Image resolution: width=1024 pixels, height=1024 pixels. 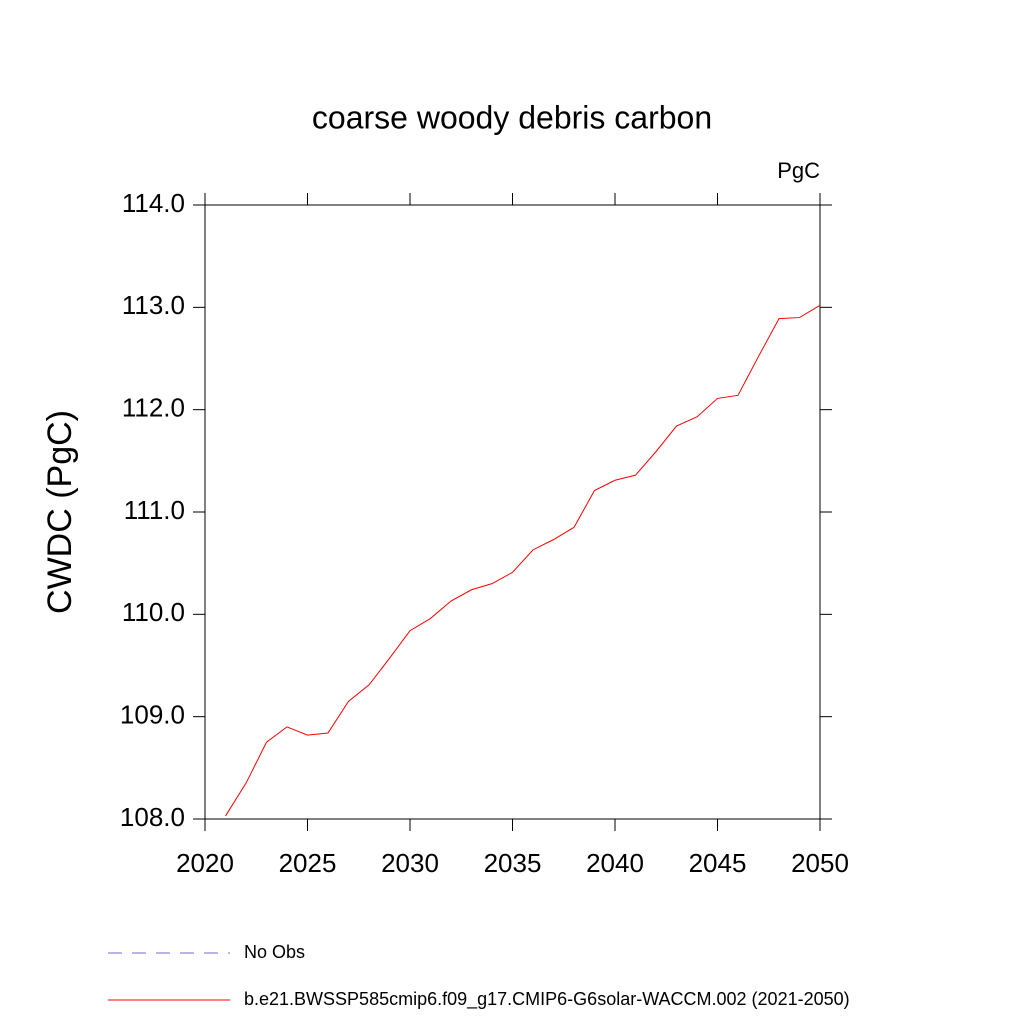 What do you see at coordinates (308, 863) in the screenshot?
I see `x-tick-label: 2025` at bounding box center [308, 863].